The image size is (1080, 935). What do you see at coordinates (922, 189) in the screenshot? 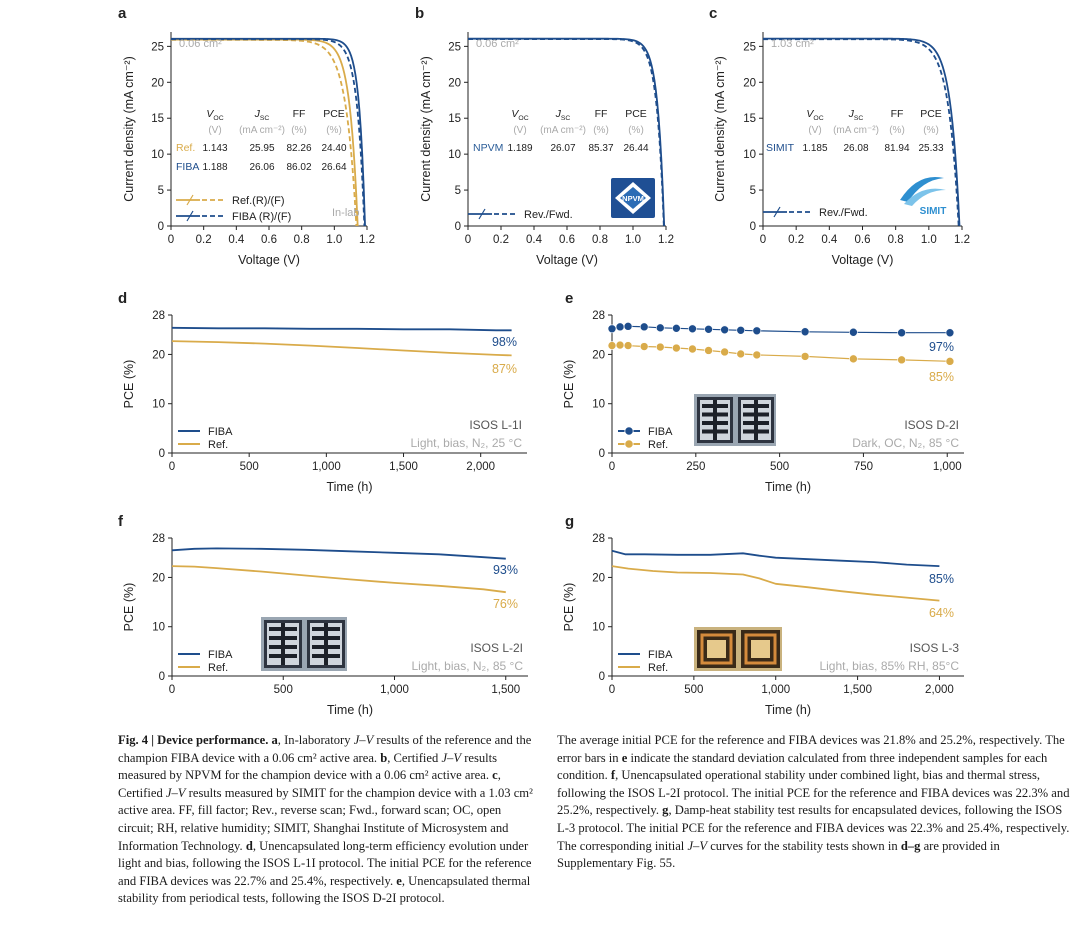
I see `simit-logo-swoosh` at bounding box center [922, 189].